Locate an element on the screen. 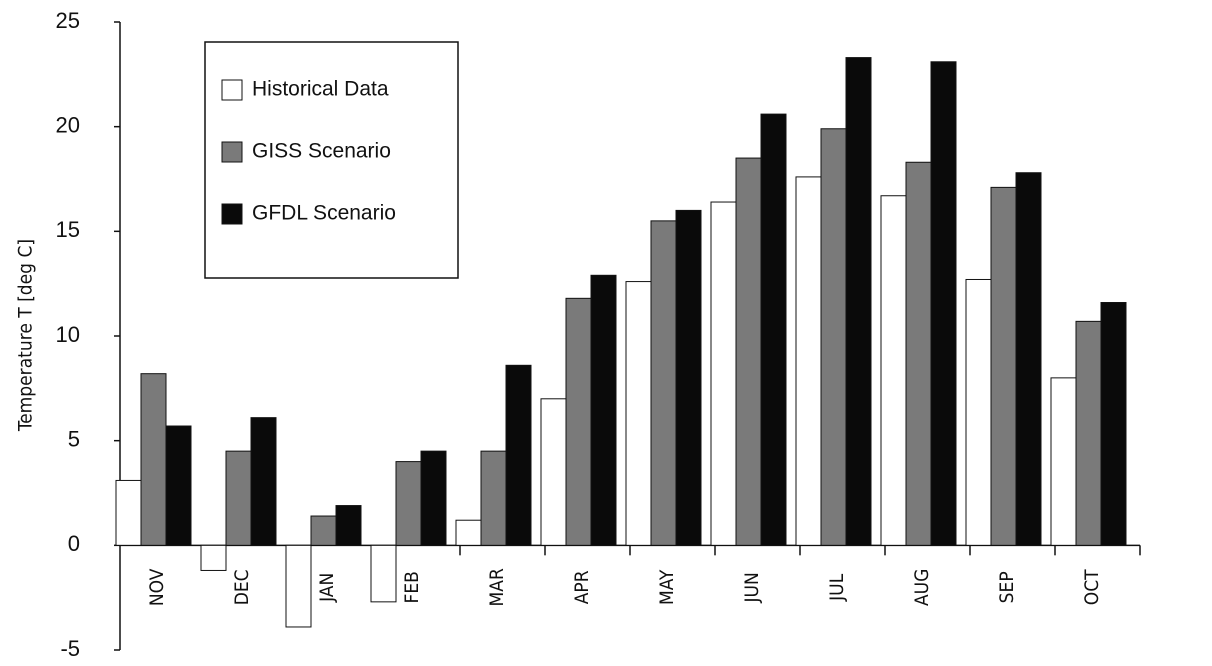 The width and height of the screenshot is (1212, 666). legend is located at coordinates (331, 160).